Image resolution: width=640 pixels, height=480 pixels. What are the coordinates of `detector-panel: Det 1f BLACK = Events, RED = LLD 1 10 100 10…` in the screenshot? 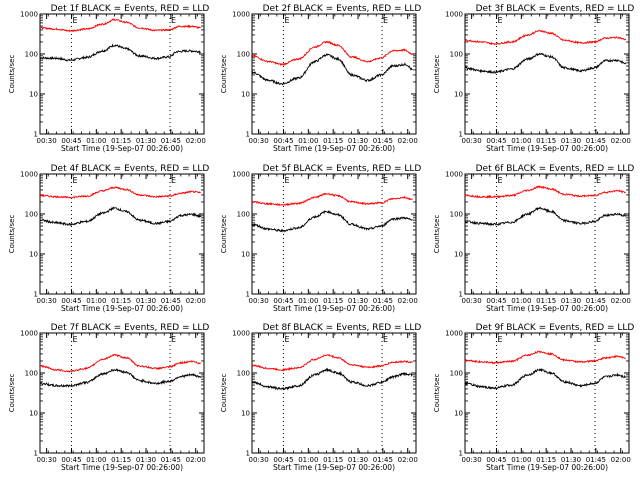 It's located at (108, 78).